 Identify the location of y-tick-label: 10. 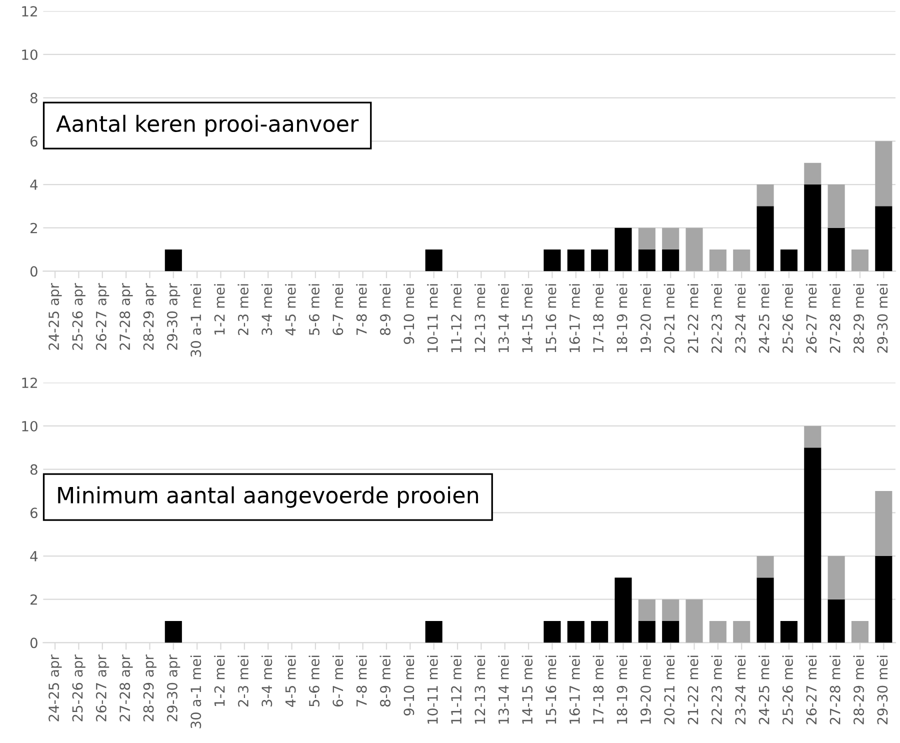
(30, 426).